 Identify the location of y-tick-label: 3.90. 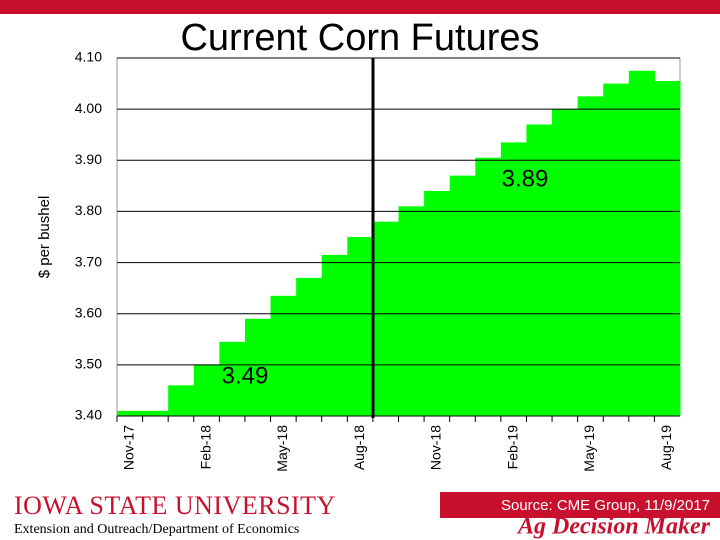
(88, 159).